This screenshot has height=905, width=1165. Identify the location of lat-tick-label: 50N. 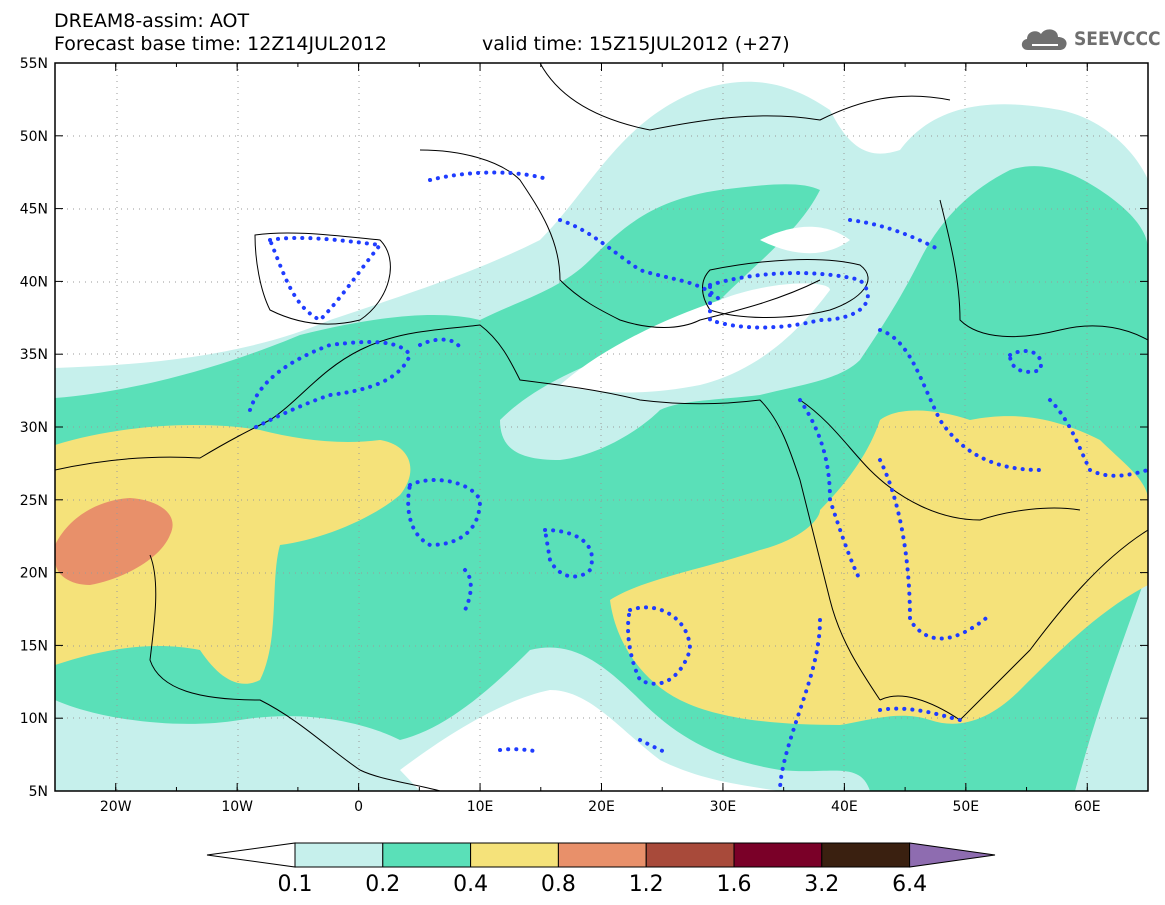
(34, 137).